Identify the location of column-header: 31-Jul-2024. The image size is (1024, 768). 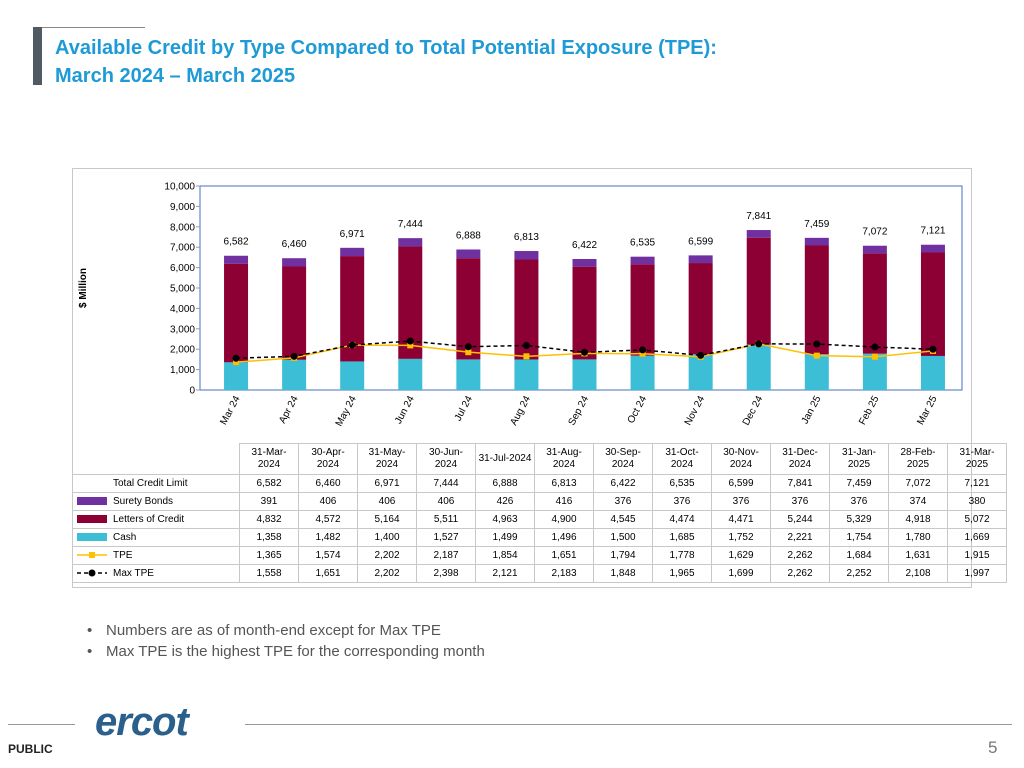
(505, 459).